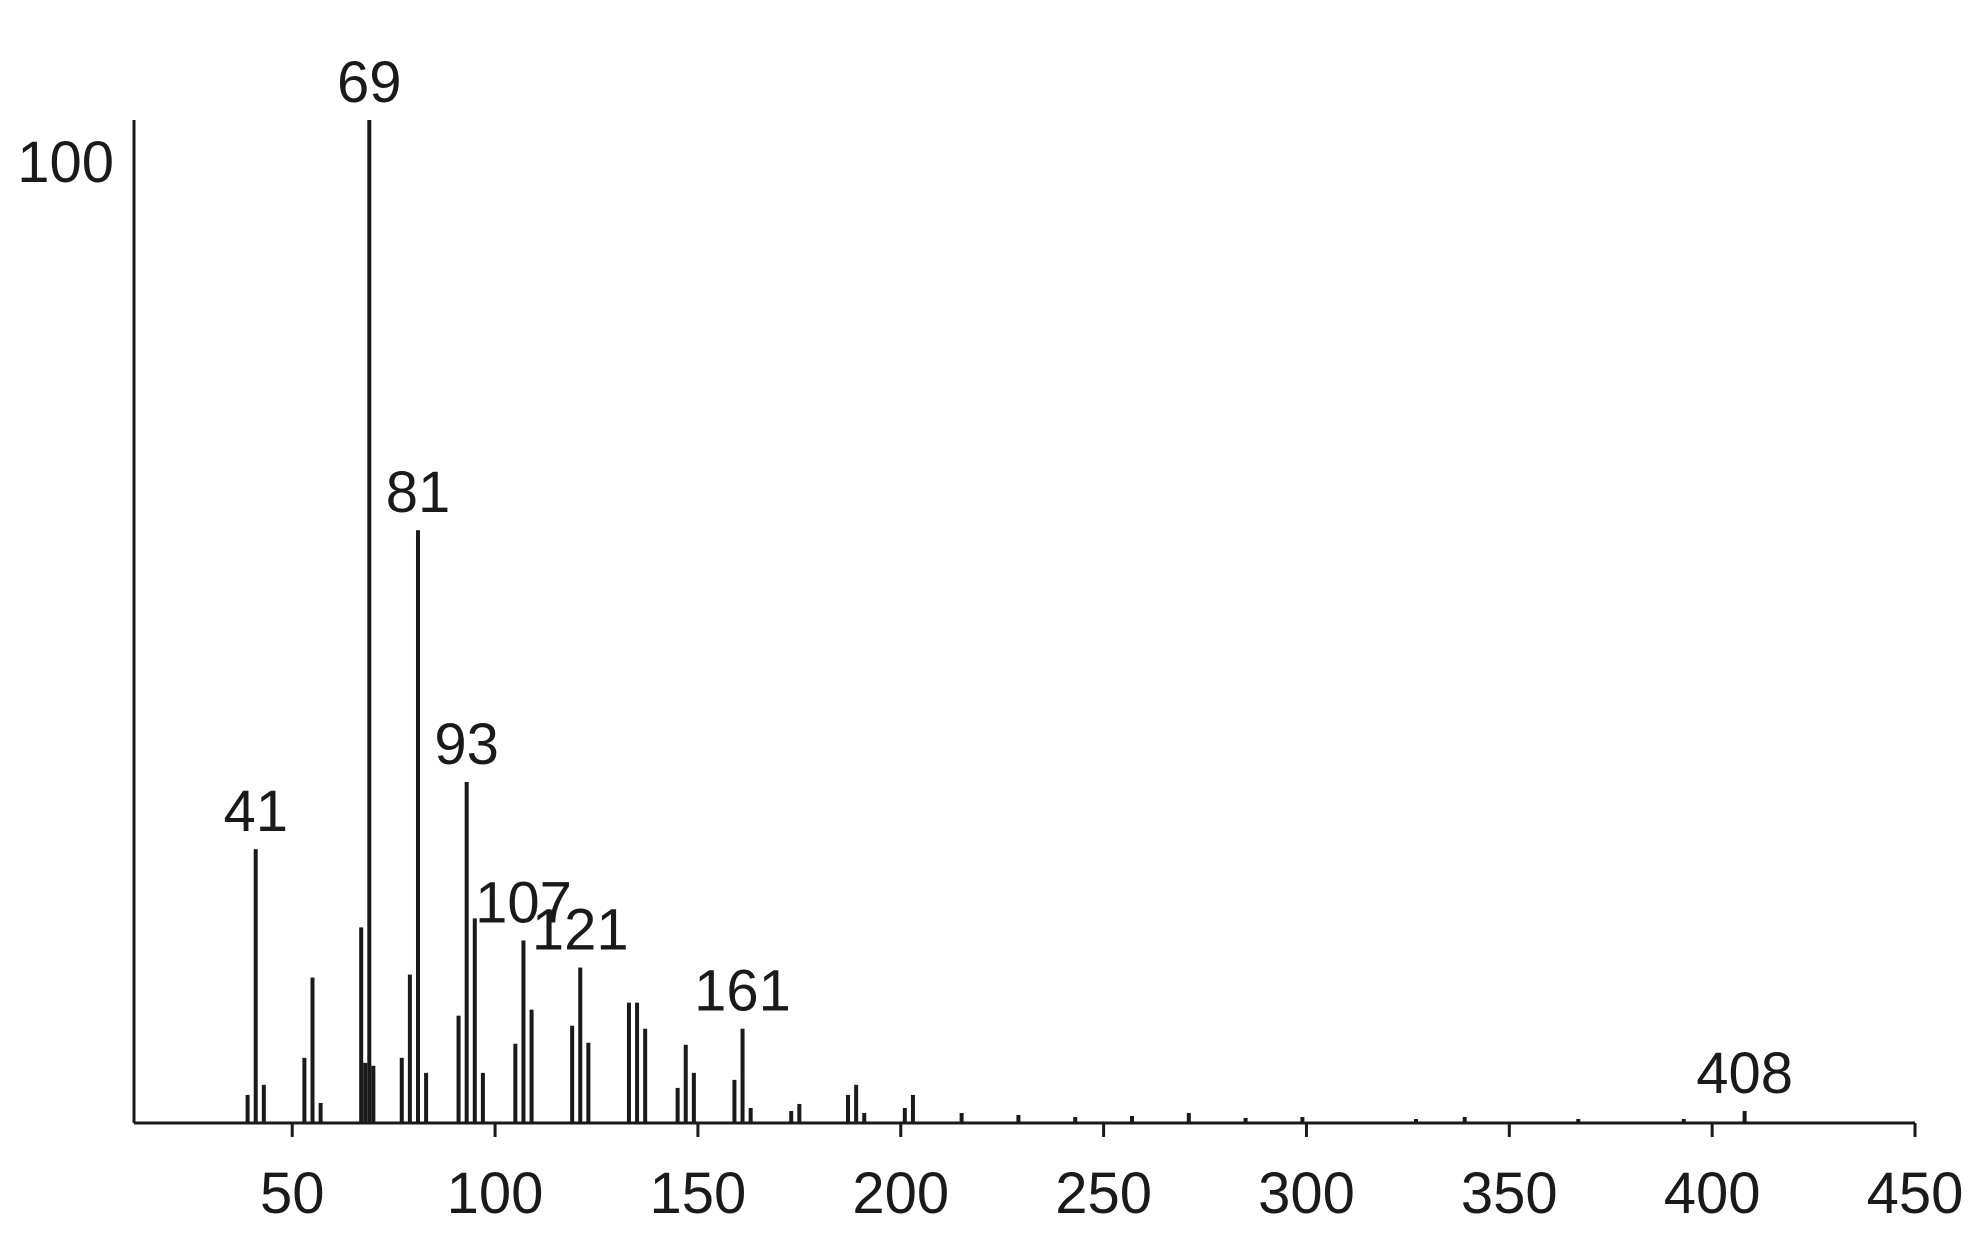 This screenshot has height=1249, width=1983. I want to click on peak-label: 107, so click(523, 902).